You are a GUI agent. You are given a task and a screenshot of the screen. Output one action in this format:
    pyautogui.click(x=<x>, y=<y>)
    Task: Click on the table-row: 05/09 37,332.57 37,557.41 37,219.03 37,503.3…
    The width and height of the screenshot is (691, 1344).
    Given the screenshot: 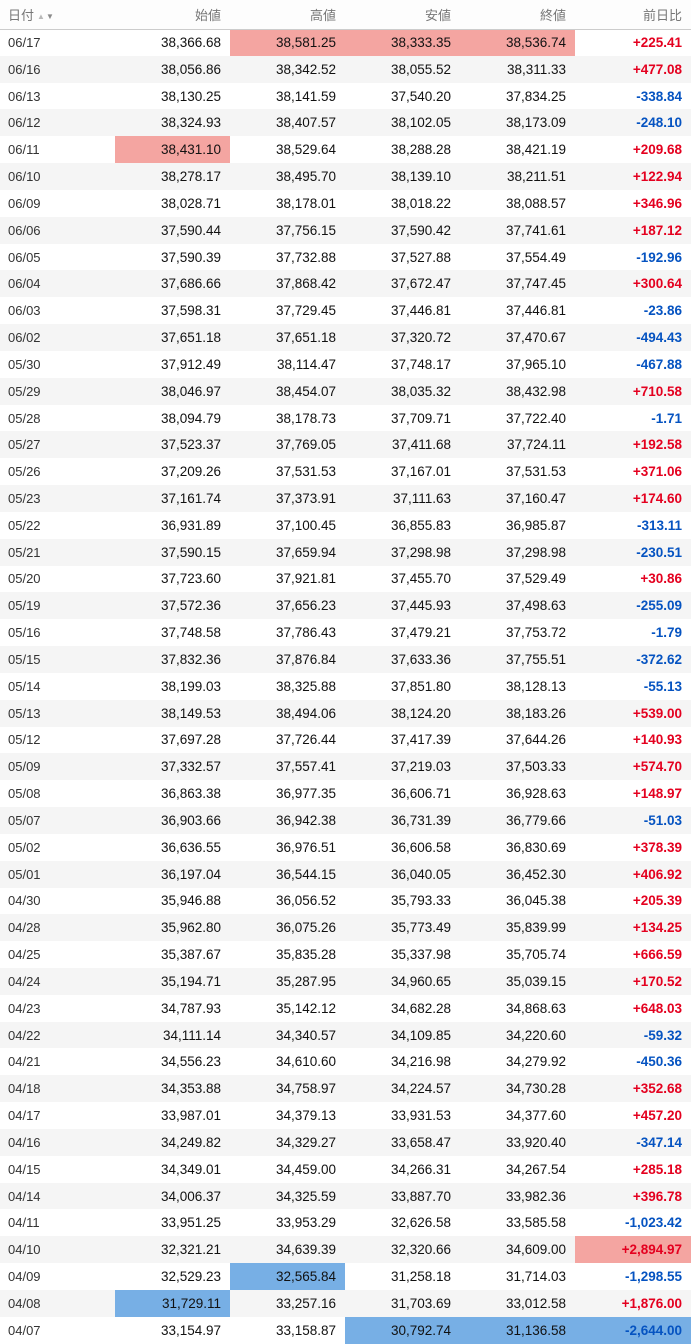 What is the action you would take?
    pyautogui.click(x=345, y=767)
    